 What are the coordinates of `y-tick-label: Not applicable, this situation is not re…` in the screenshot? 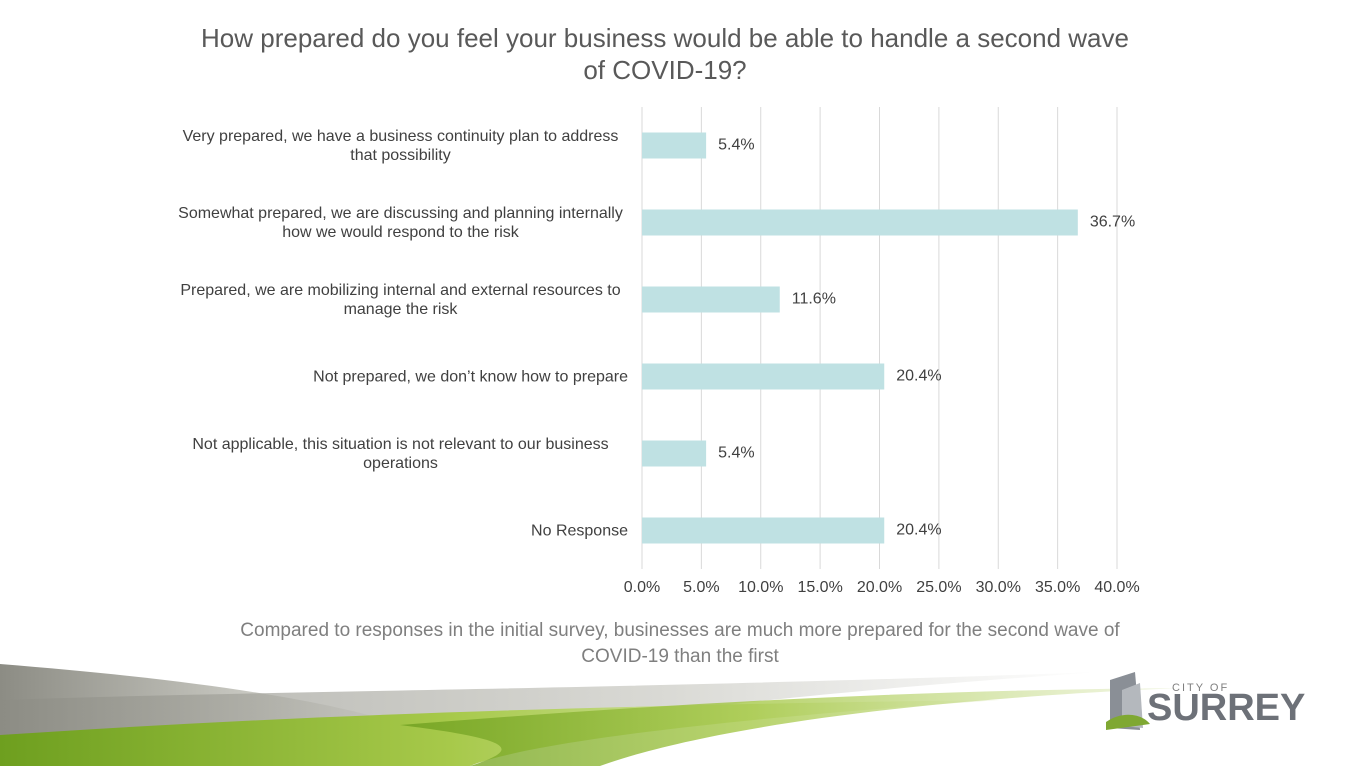 It's located at (400, 453).